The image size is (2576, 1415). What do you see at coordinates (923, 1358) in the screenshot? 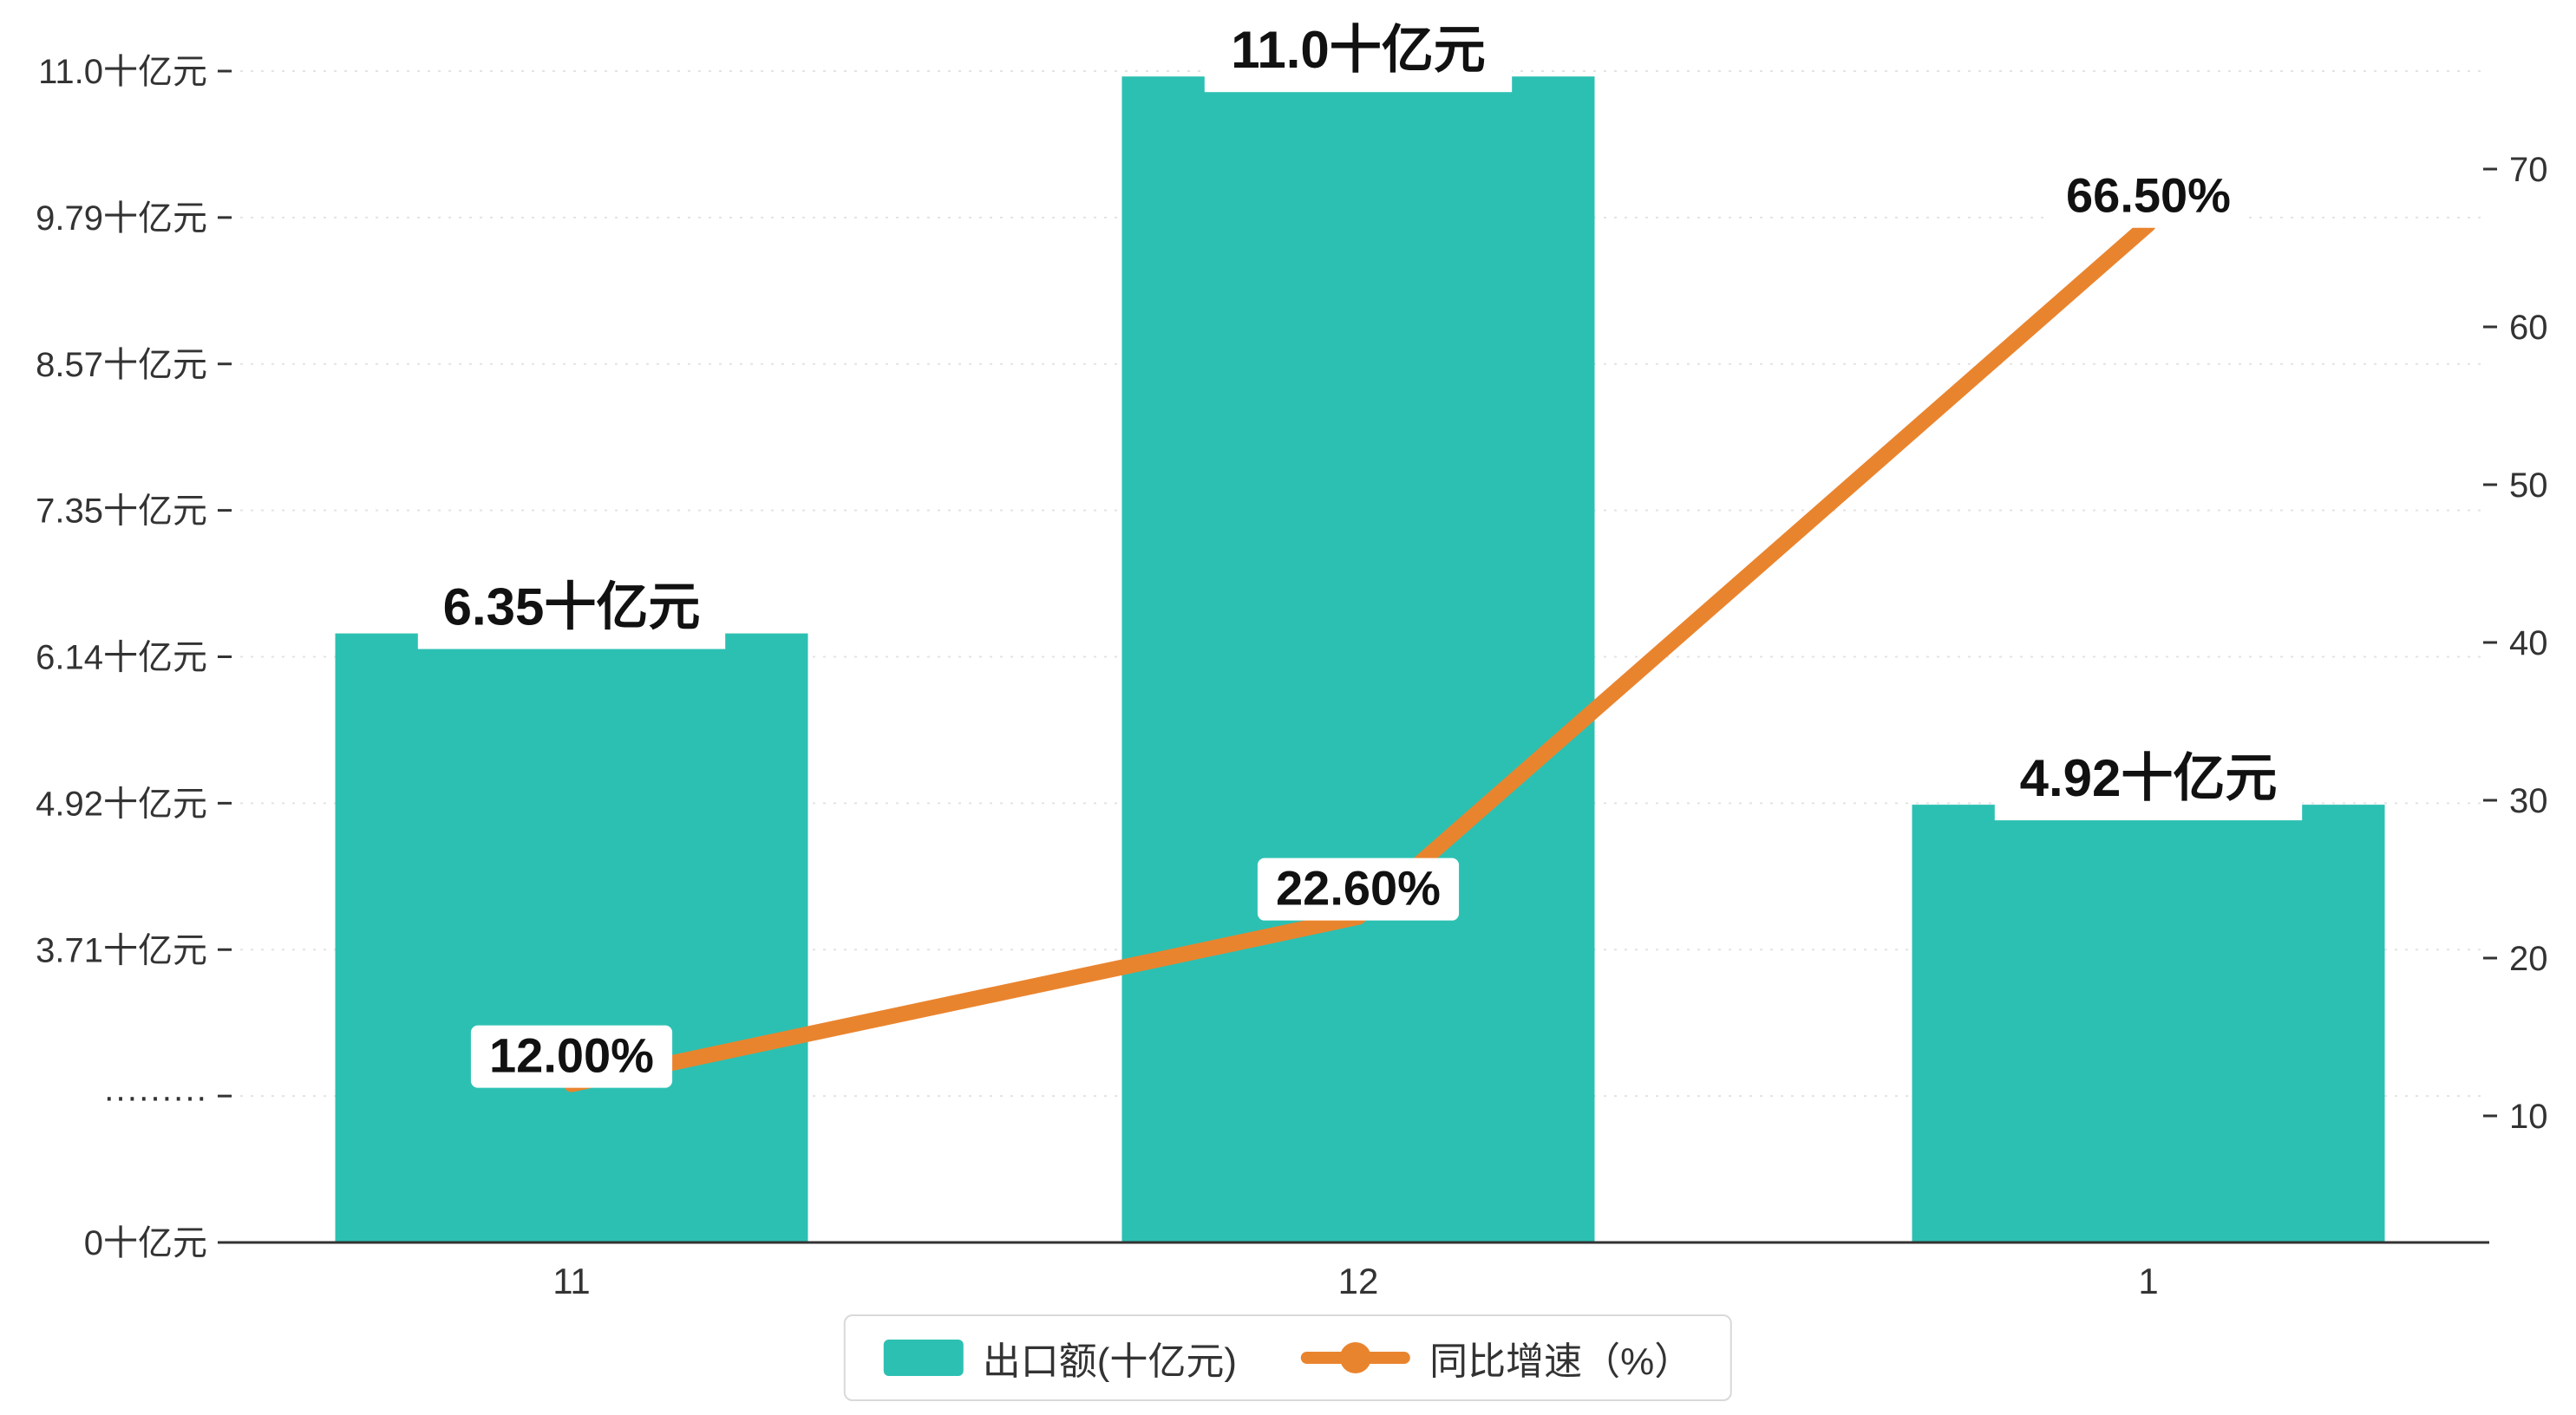
I see `legend-bar-swatch` at bounding box center [923, 1358].